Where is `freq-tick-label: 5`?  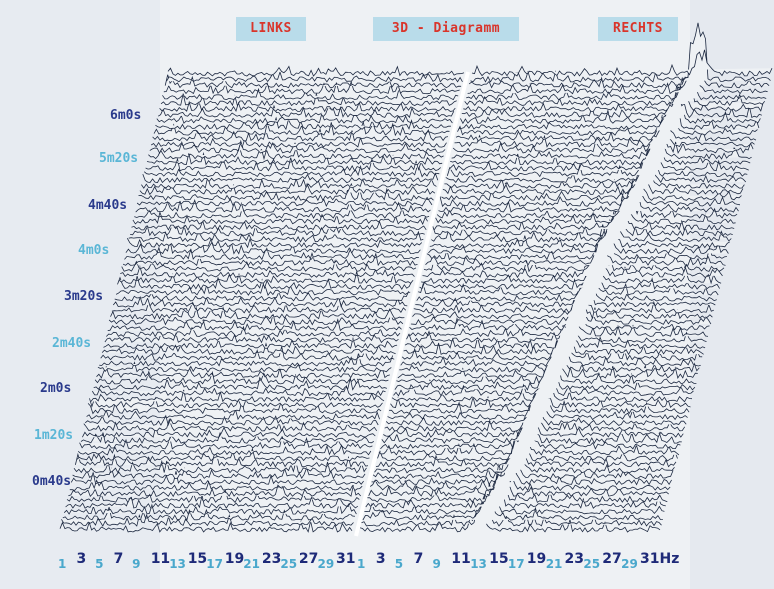
freq-tick-label: 5 is located at coordinates (399, 564).